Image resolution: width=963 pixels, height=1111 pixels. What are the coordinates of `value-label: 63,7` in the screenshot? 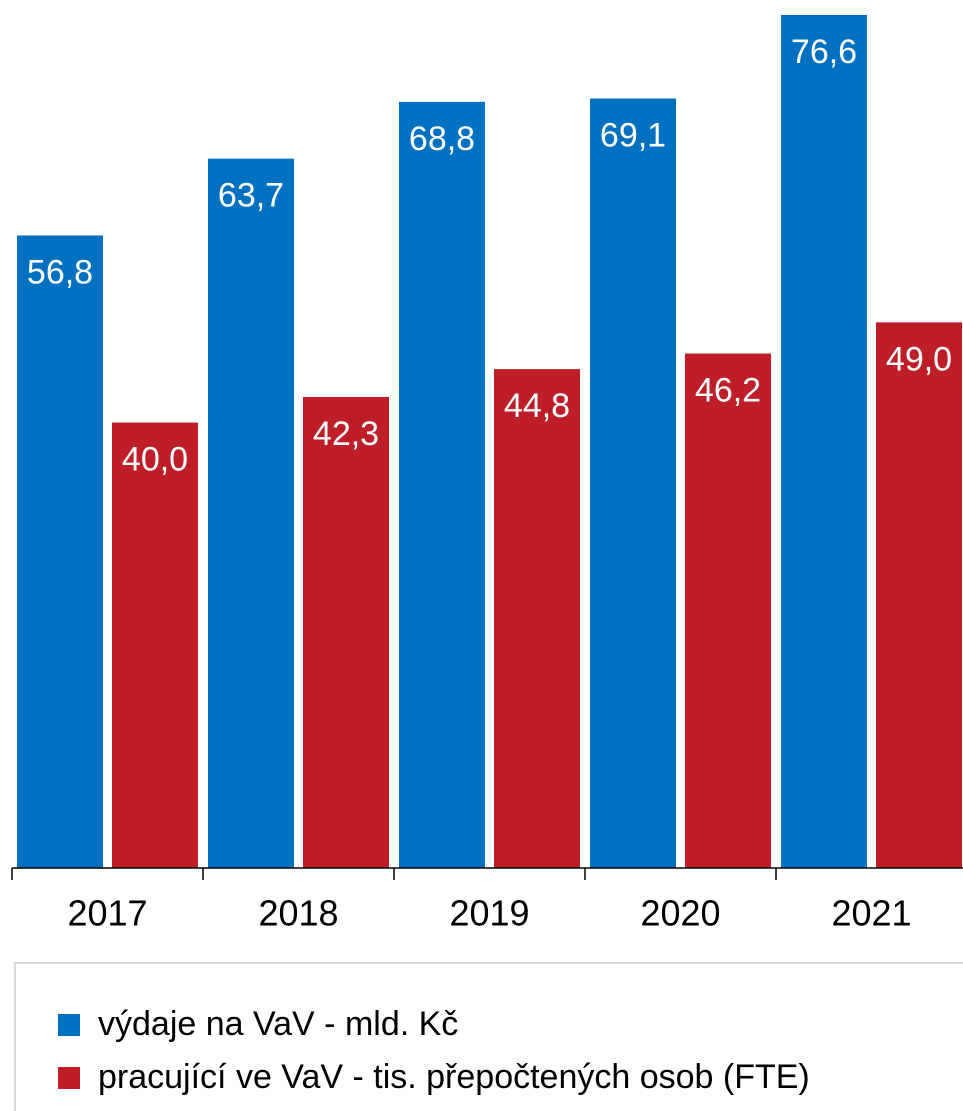 It's located at (251, 196).